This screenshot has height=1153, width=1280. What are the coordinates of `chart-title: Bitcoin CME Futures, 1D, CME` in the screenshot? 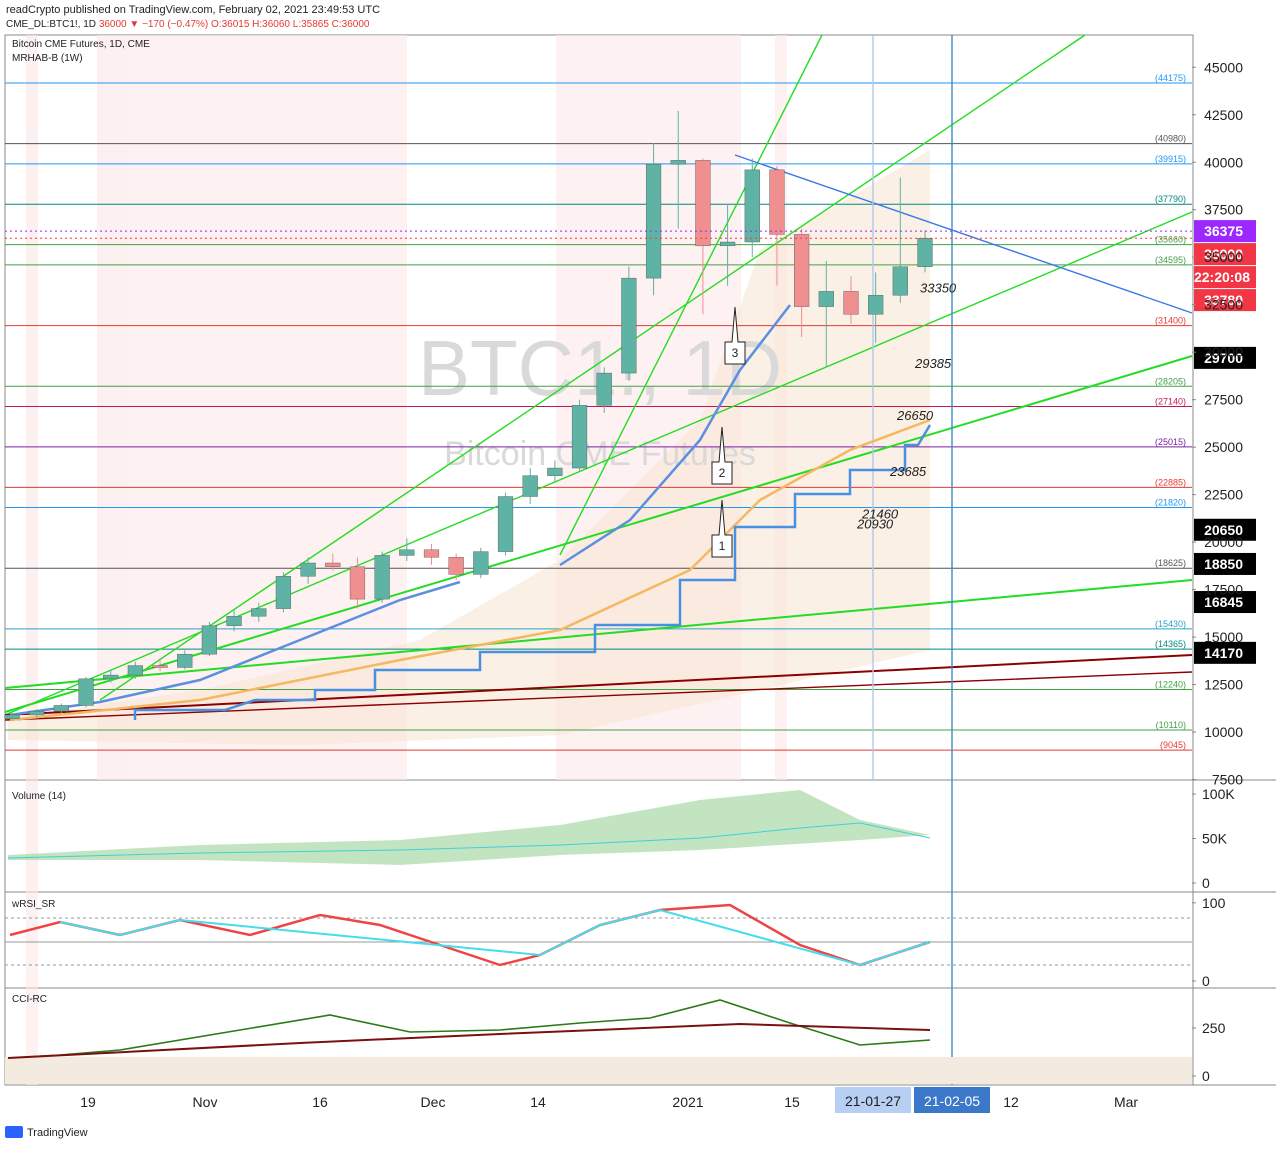 It's located at (81, 44).